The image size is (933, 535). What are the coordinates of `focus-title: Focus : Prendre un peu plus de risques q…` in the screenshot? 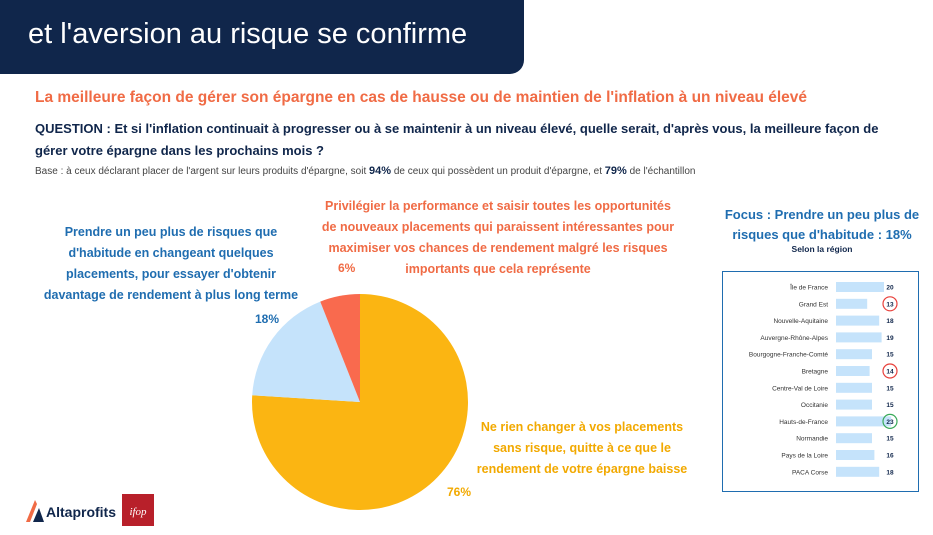 It's located at (822, 224).